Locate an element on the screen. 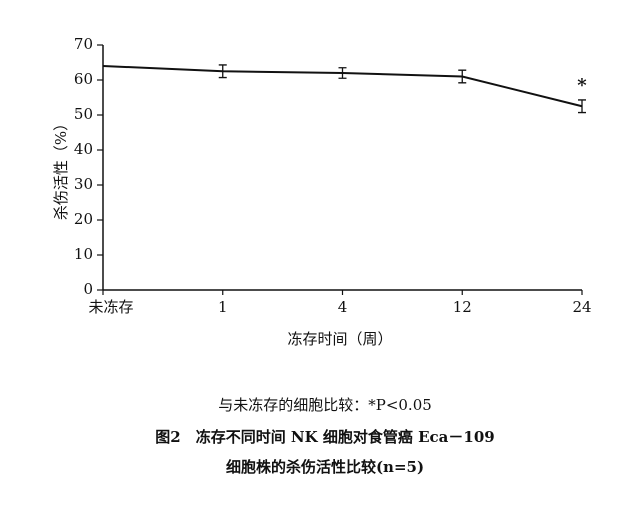  y-tick-label: 30 is located at coordinates (83, 184).